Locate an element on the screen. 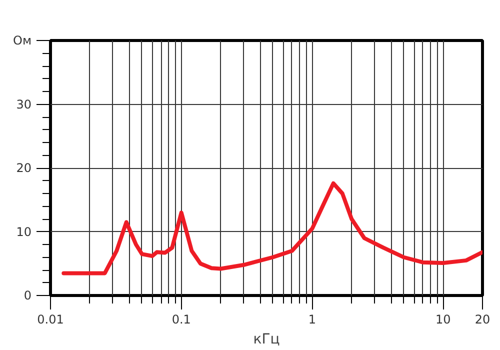 Image resolution: width=500 pixels, height=350 pixels. x-tick-label: 10 is located at coordinates (443, 319).